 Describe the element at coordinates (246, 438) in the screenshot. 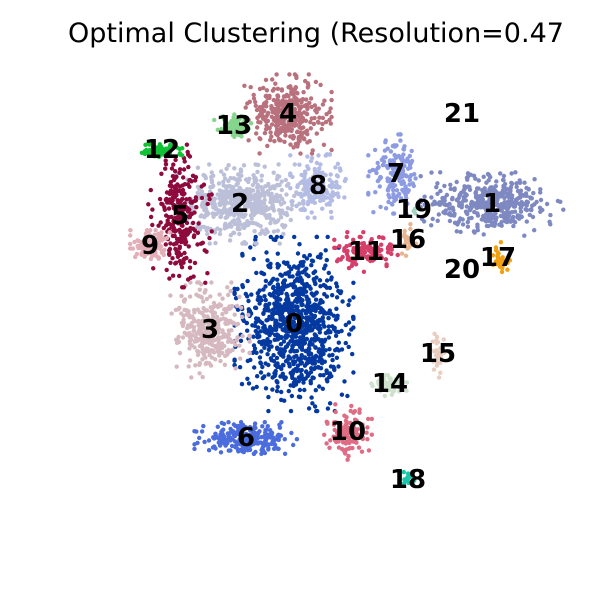

I see `cluster-label-6: 6` at that location.